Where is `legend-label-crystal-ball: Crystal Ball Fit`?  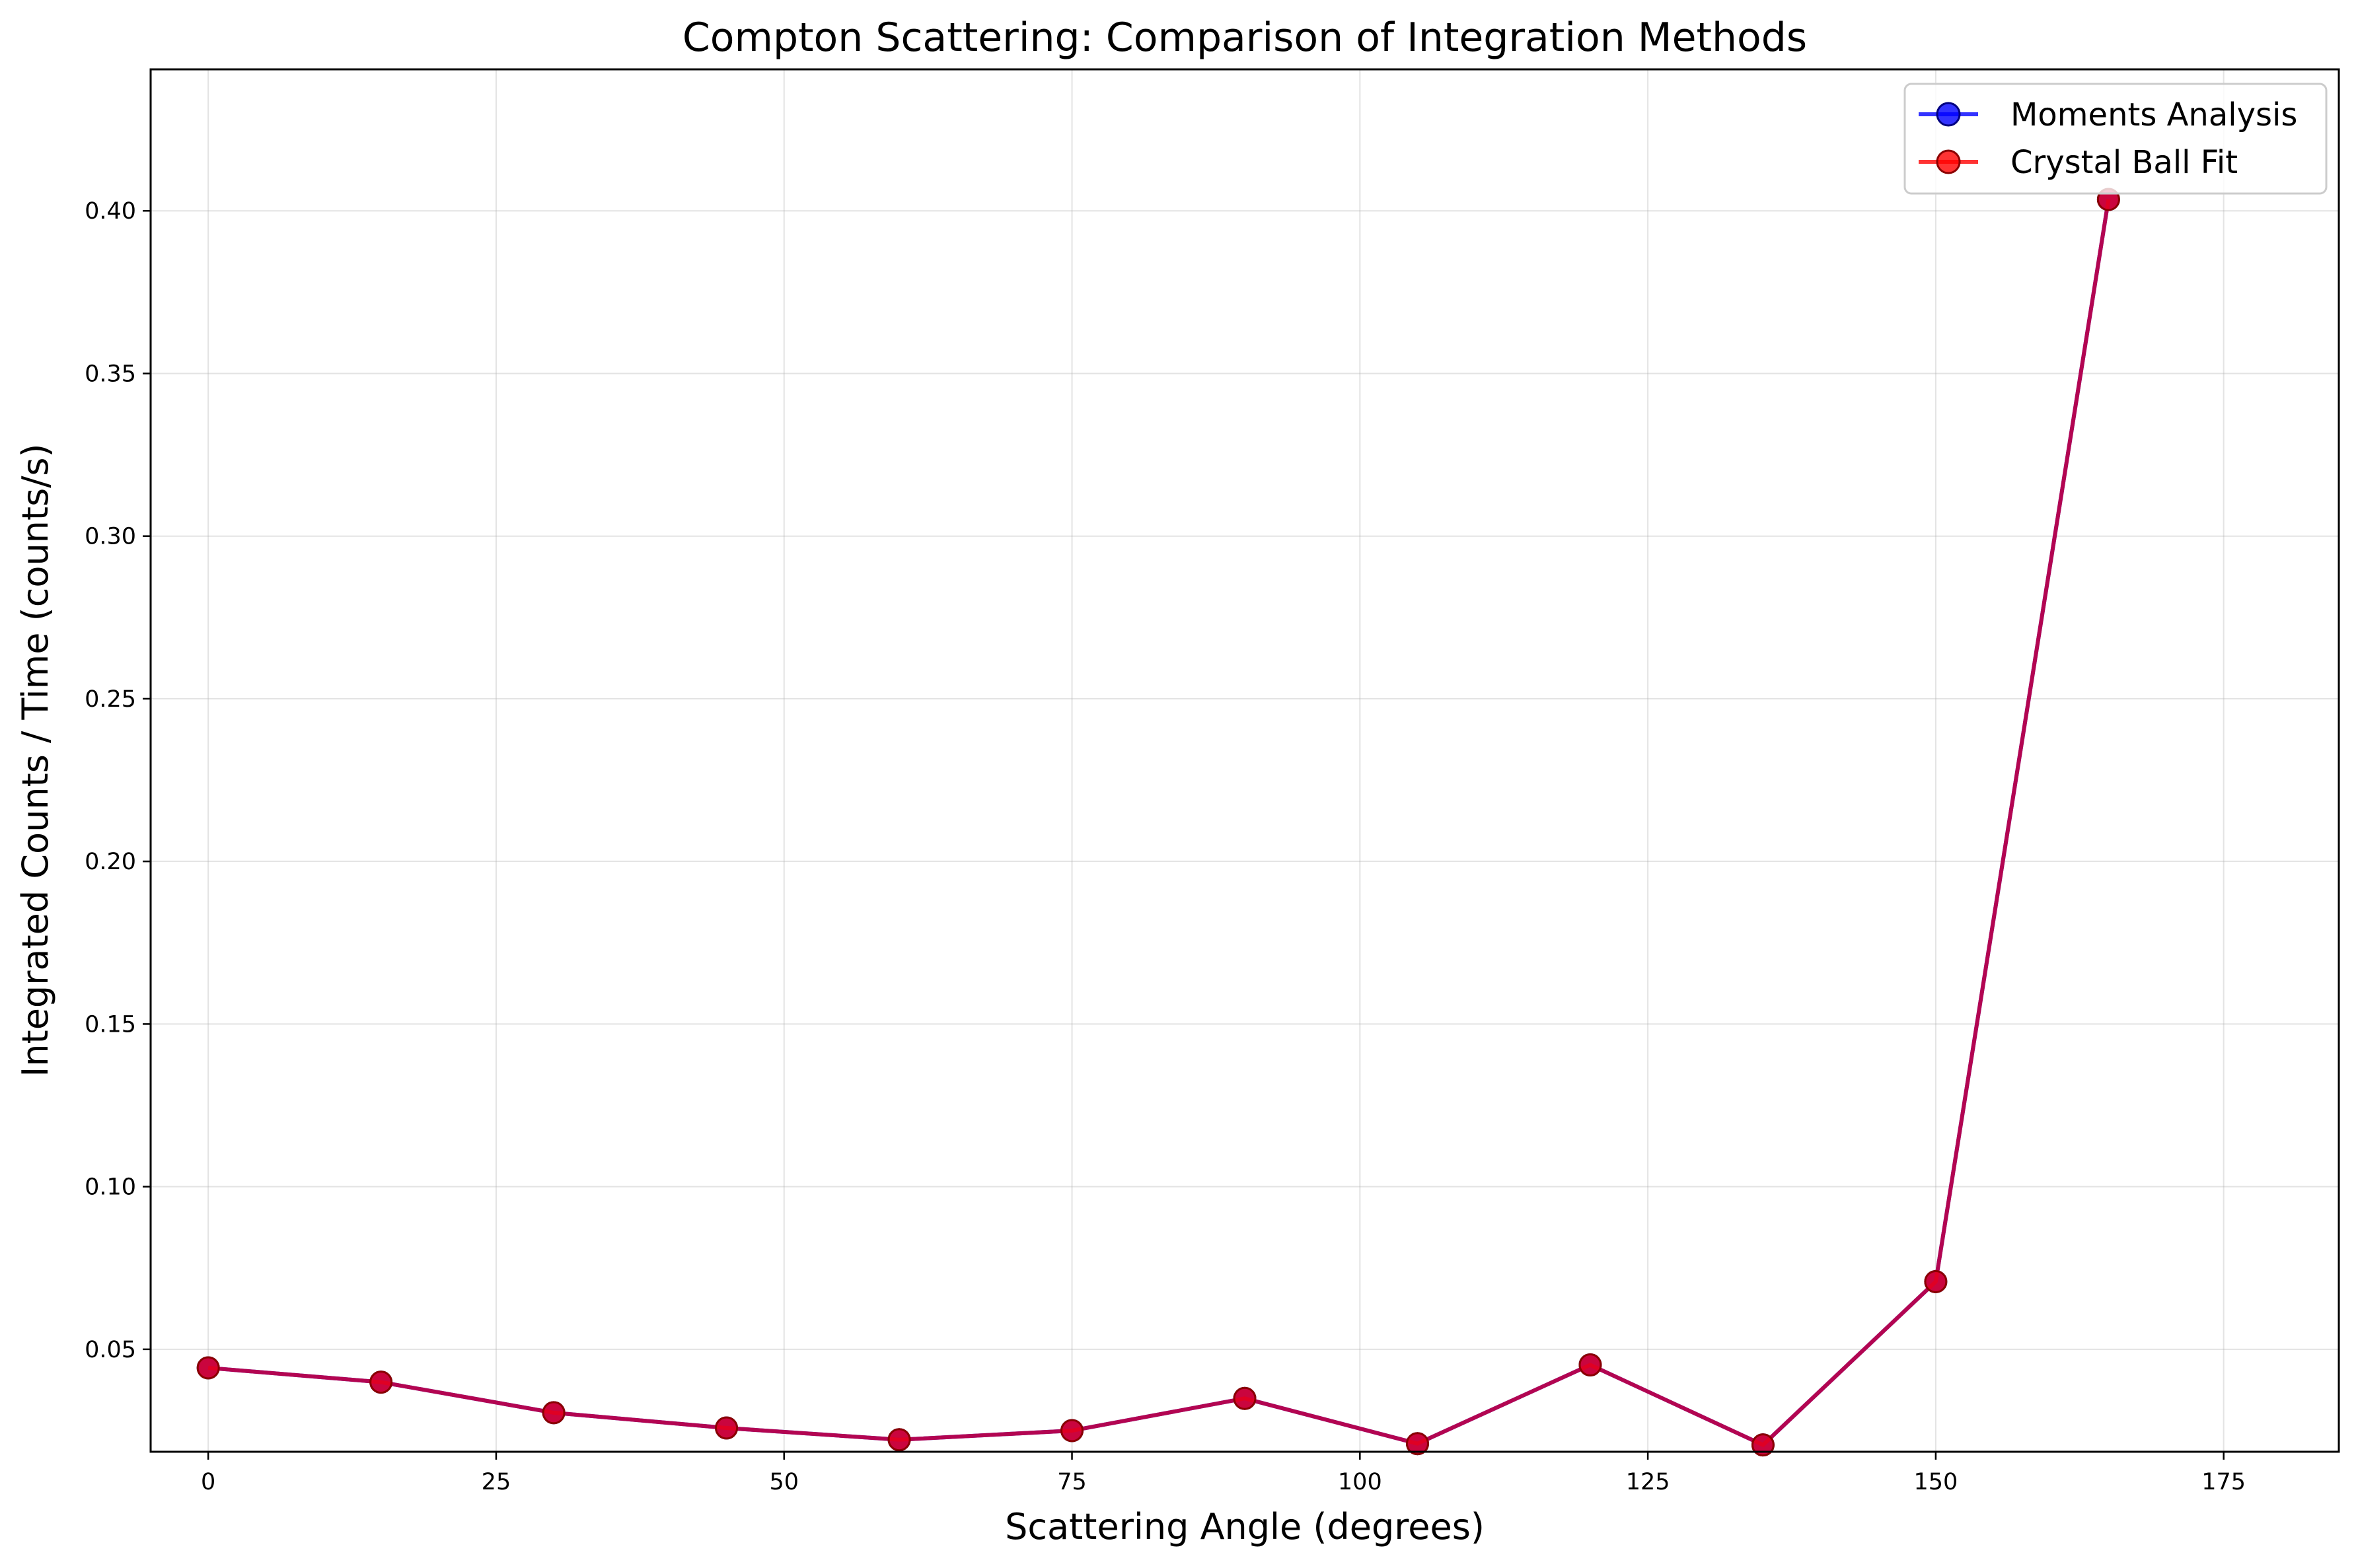 legend-label-crystal-ball: Crystal Ball Fit is located at coordinates (2124, 162).